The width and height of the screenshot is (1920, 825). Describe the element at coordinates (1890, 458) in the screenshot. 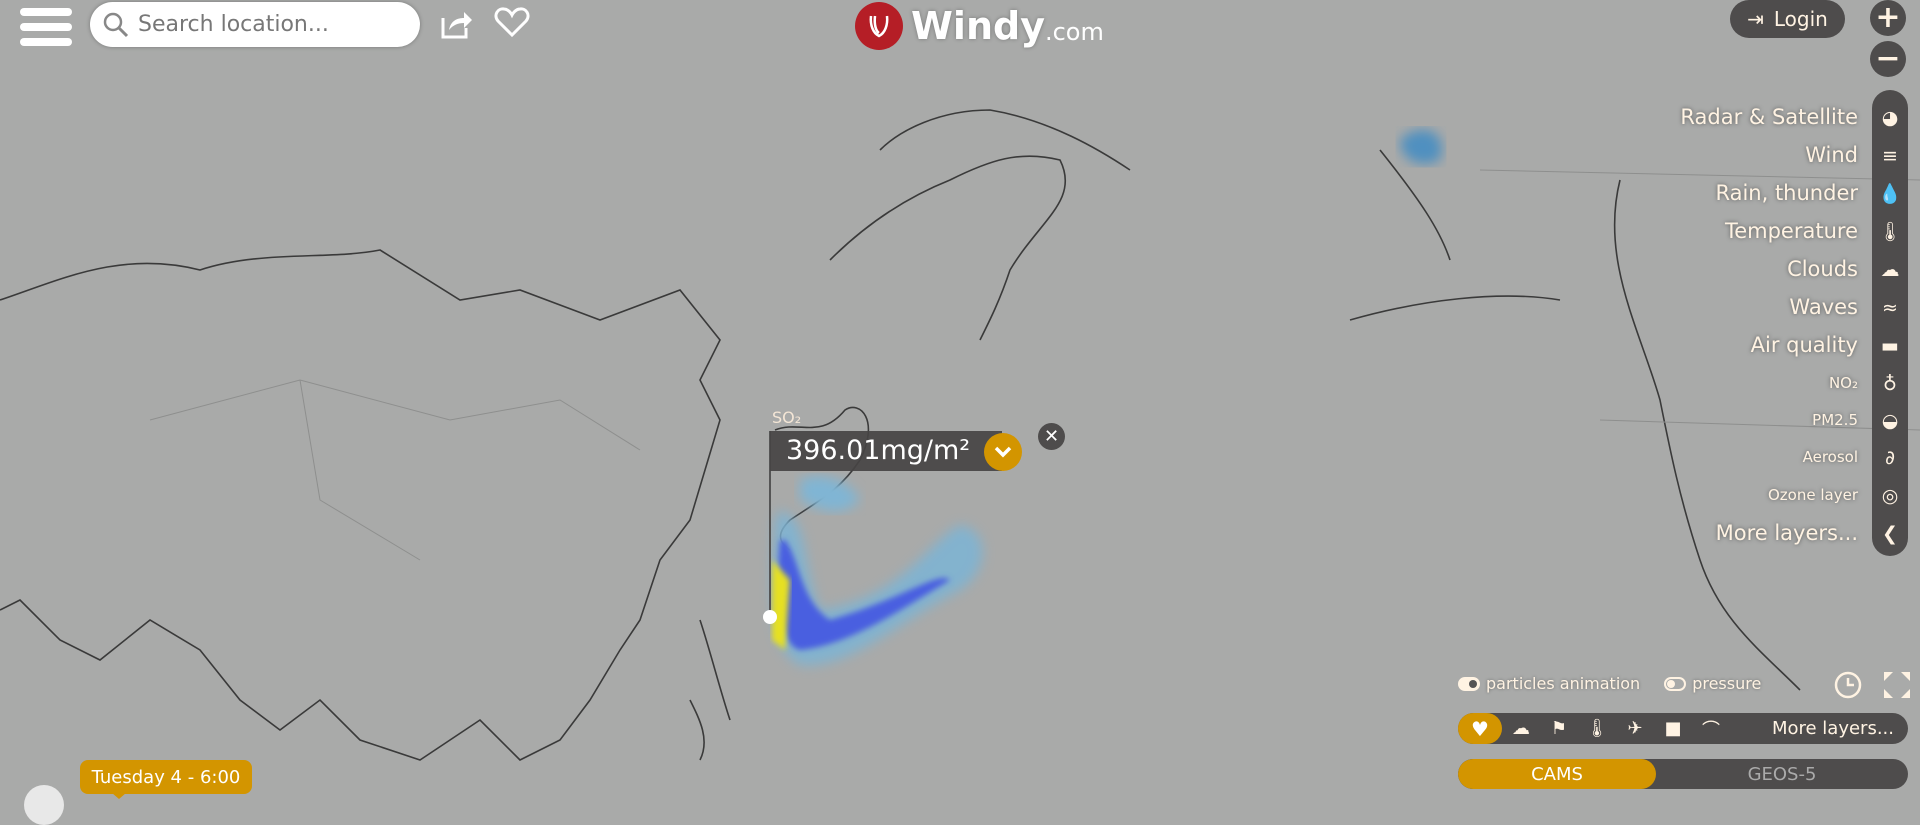

I see `aerosol-icon: ∂` at that location.